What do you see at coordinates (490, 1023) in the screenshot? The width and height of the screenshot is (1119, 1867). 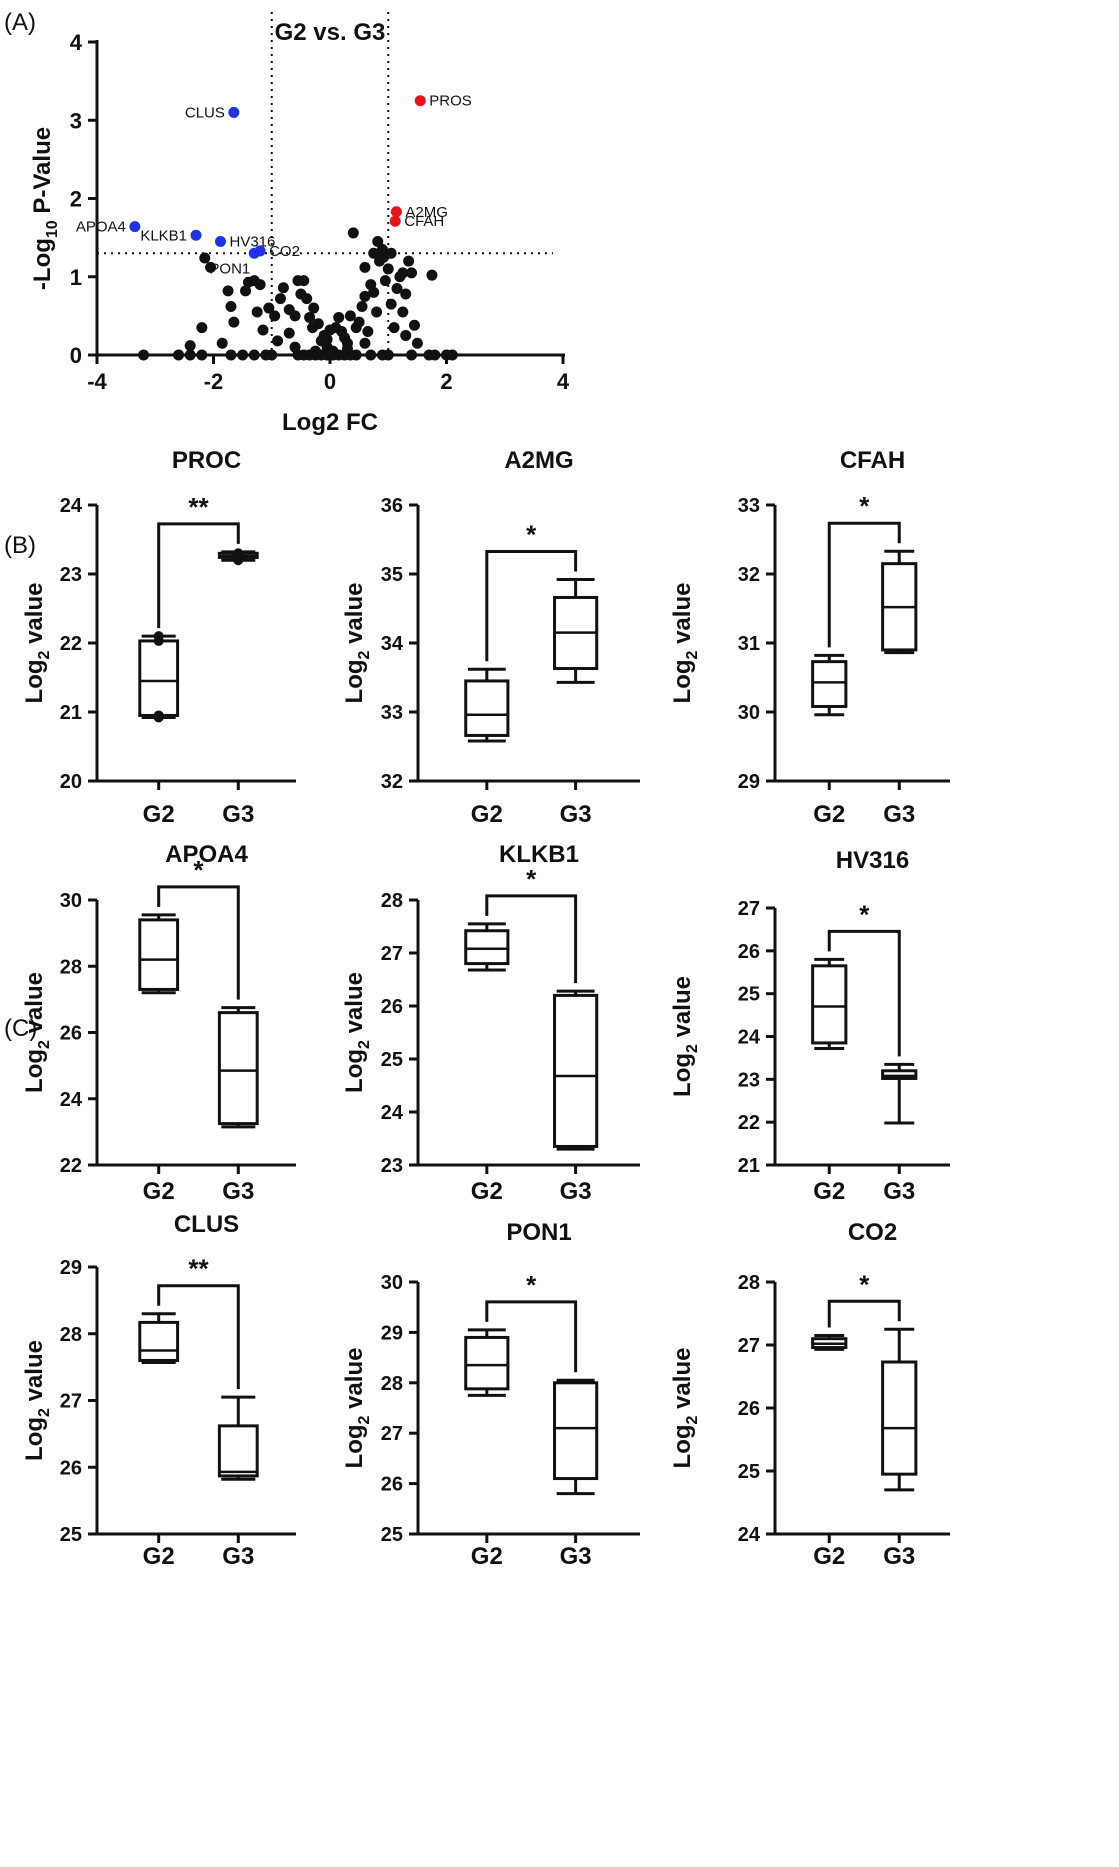 I see `box-klkb1: 23 24 25 26 27 28 G2 G3 KLKB1 Log2 value *` at bounding box center [490, 1023].